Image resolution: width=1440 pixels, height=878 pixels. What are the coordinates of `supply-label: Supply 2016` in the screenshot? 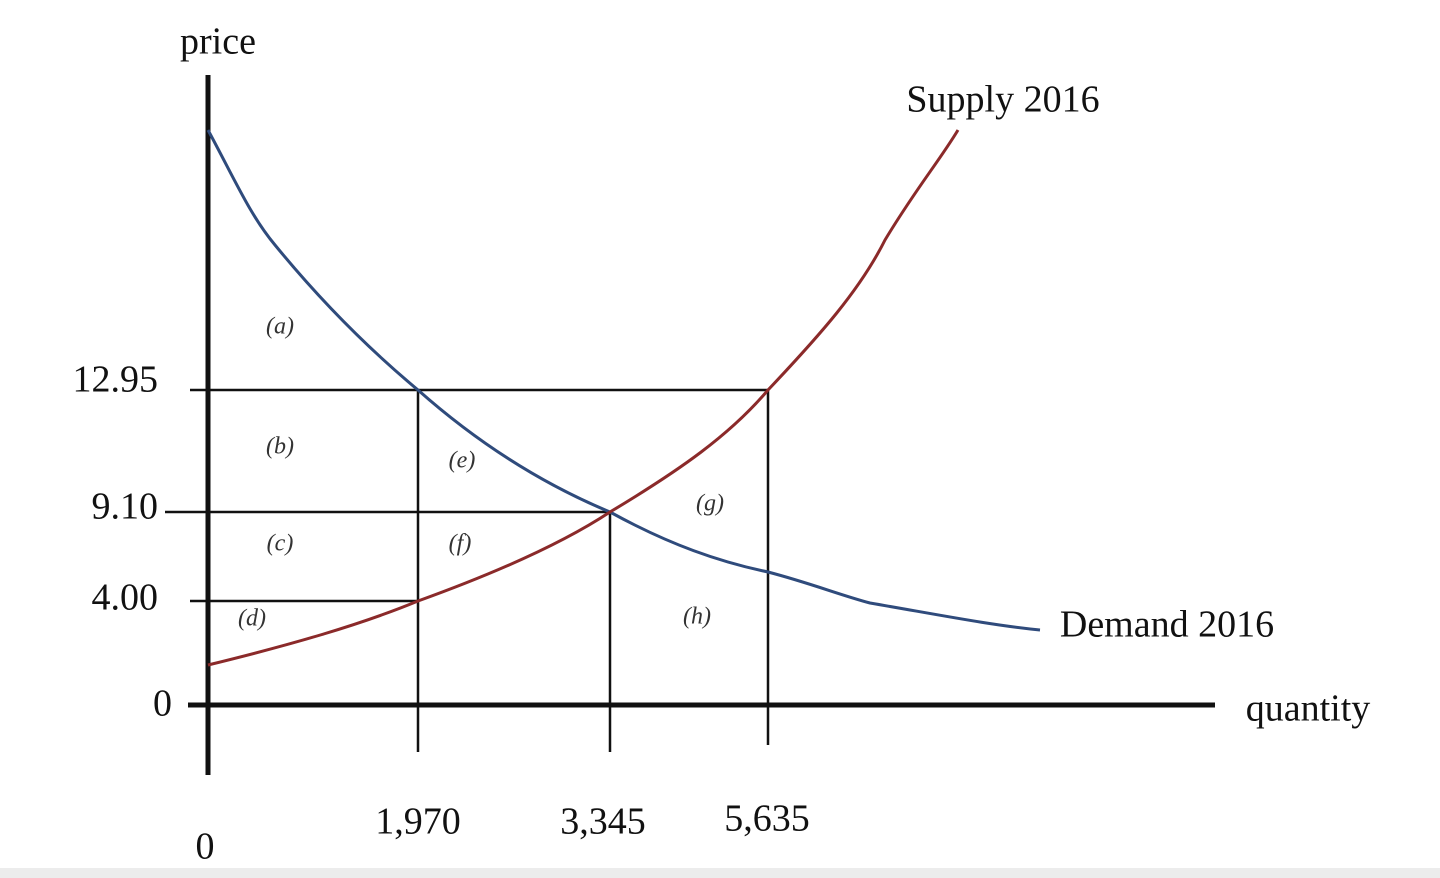 It's located at (1002, 100).